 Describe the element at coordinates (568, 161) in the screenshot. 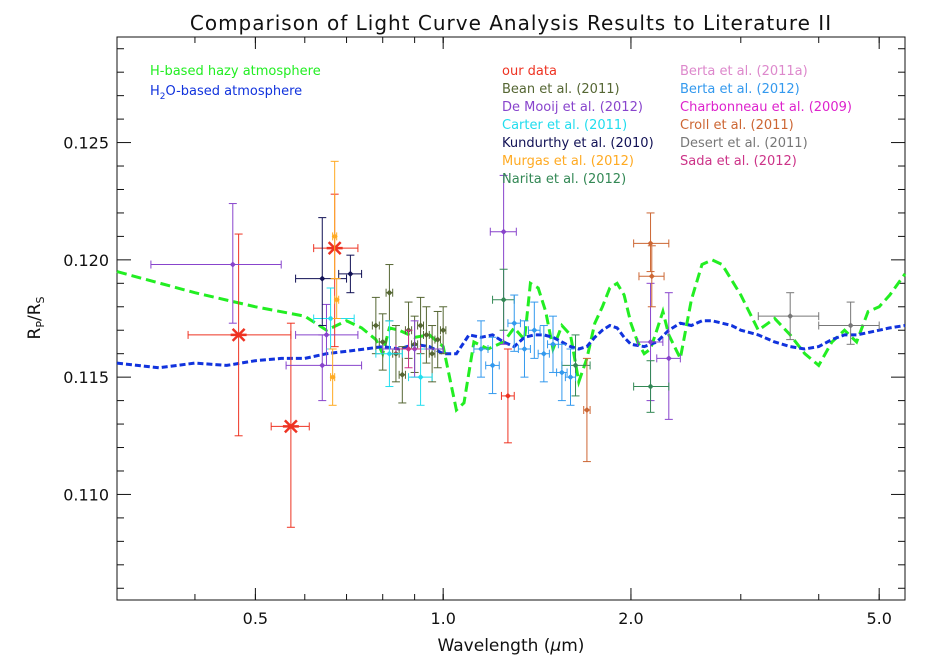

I see `legend-entry: Murgas et al. (2012)` at that location.